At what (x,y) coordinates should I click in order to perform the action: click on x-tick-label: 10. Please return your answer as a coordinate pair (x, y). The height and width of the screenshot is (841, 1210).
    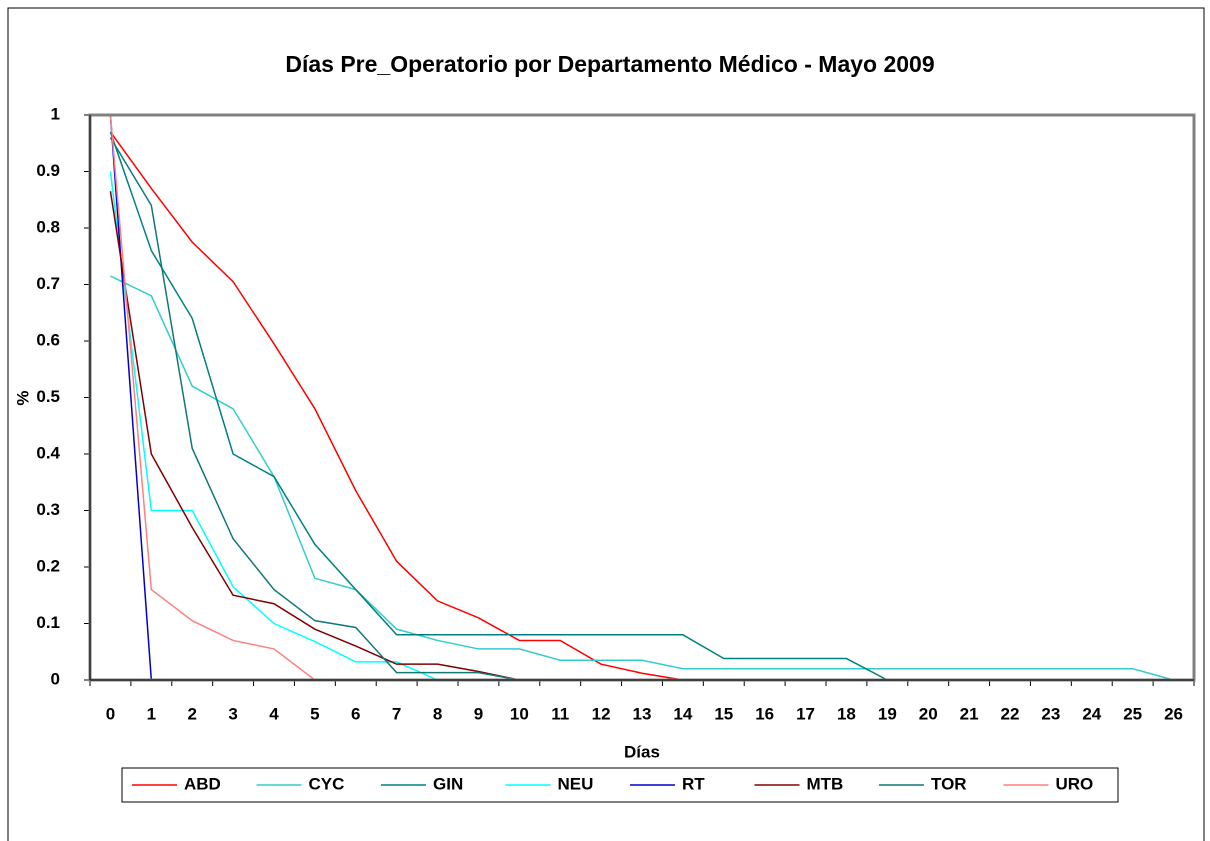
    Looking at the image, I should click on (519, 713).